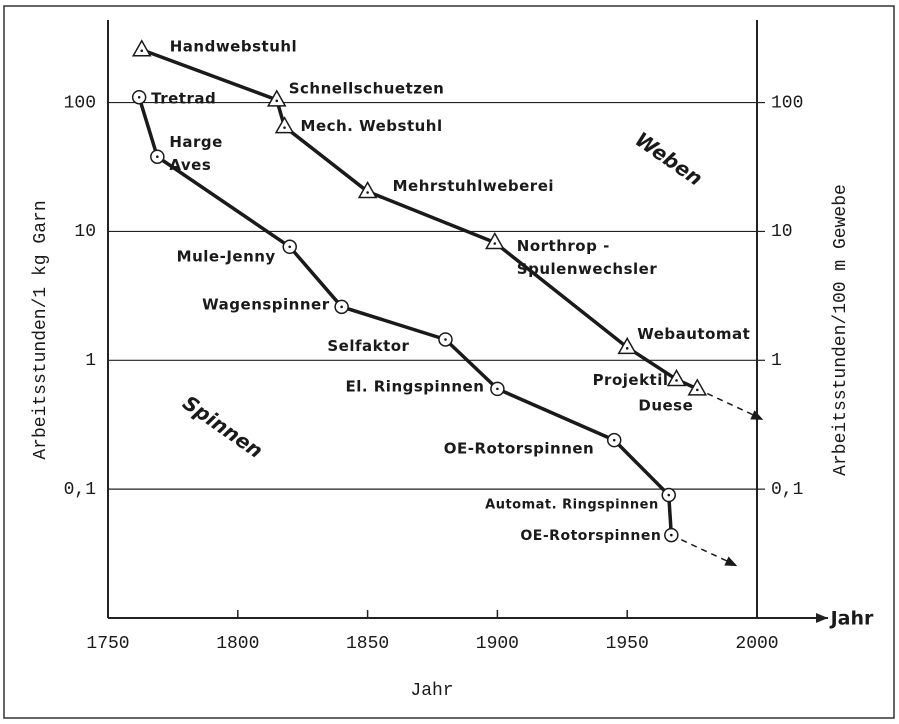 Image resolution: width=899 pixels, height=724 pixels. I want to click on point-label: Projektil, so click(631, 380).